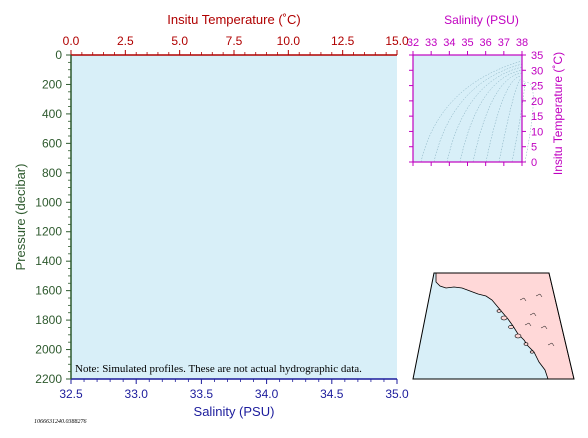 Image resolution: width=588 pixels, height=438 pixels. I want to click on top-tick-label: 5.0, so click(179, 41).